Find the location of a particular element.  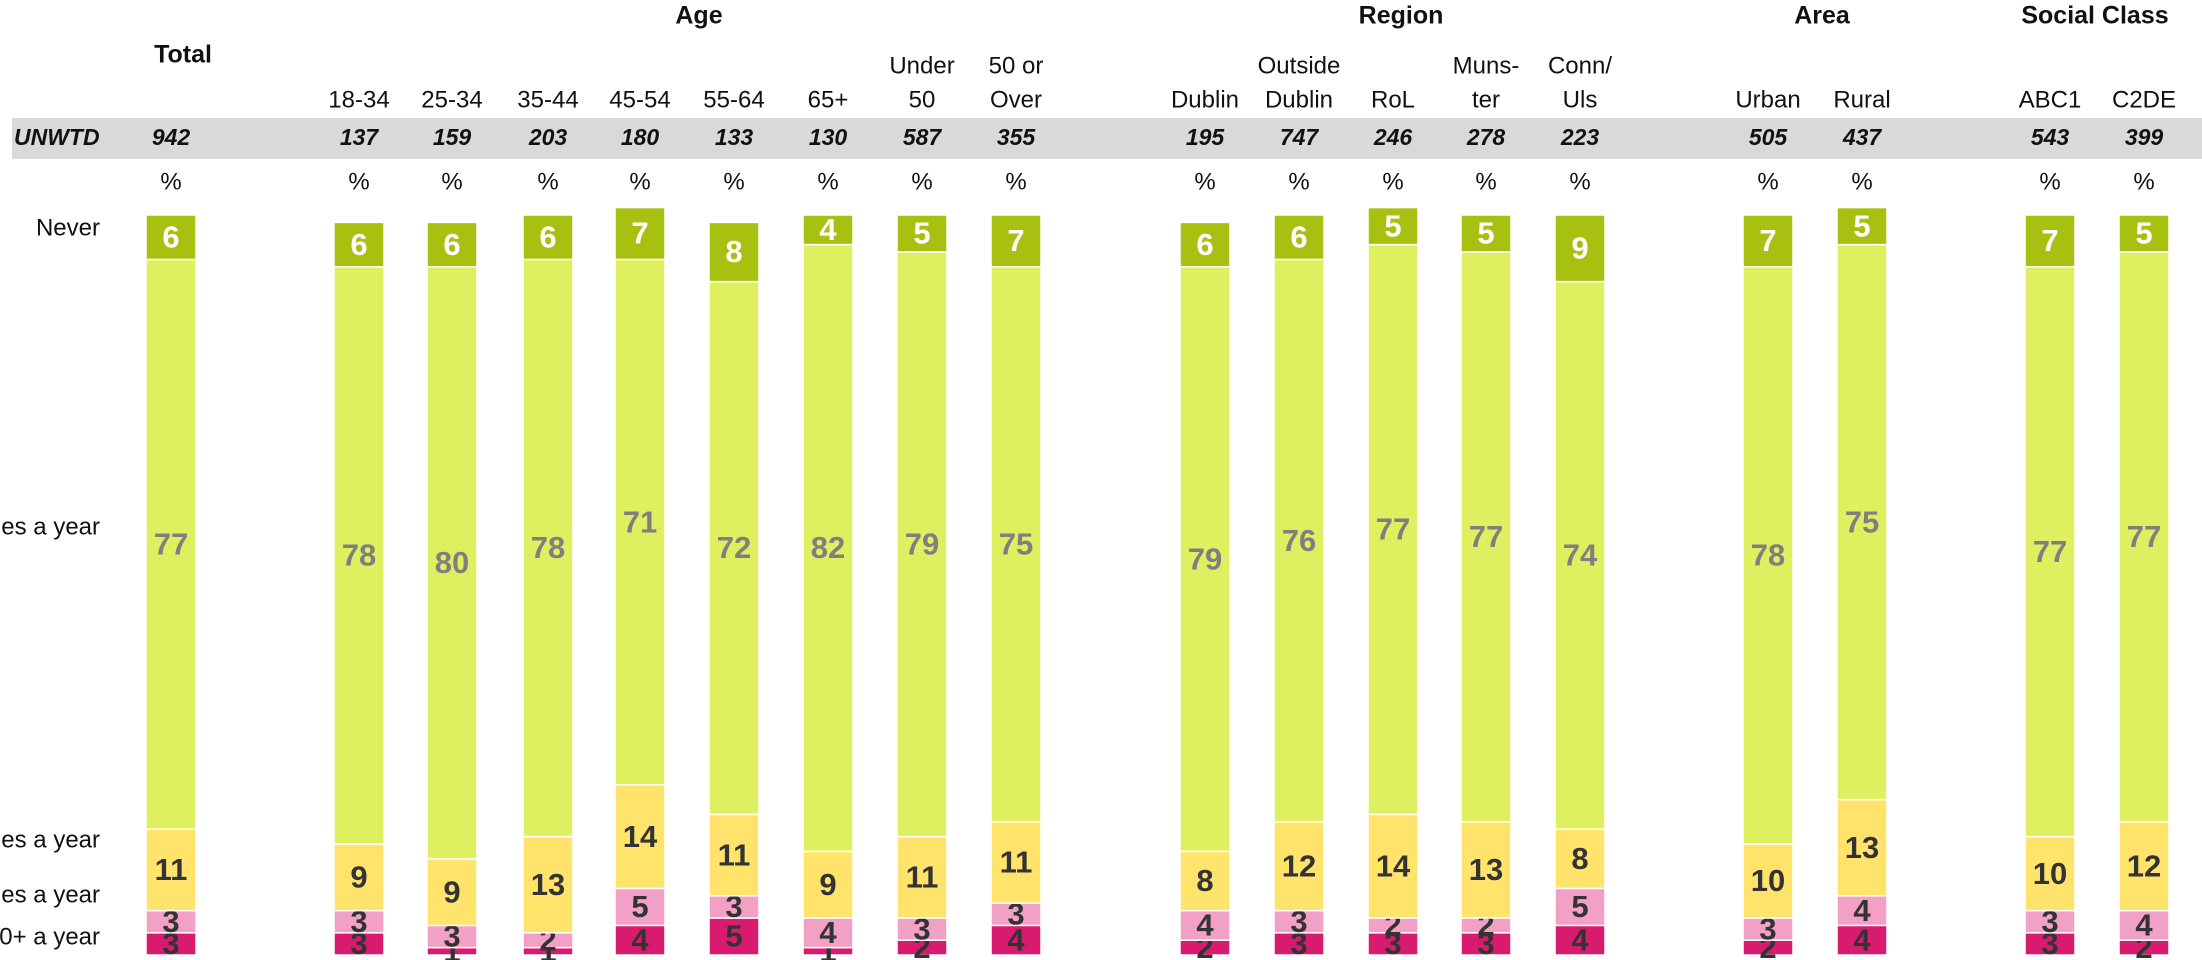

category-label: 50 or is located at coordinates (1016, 65).